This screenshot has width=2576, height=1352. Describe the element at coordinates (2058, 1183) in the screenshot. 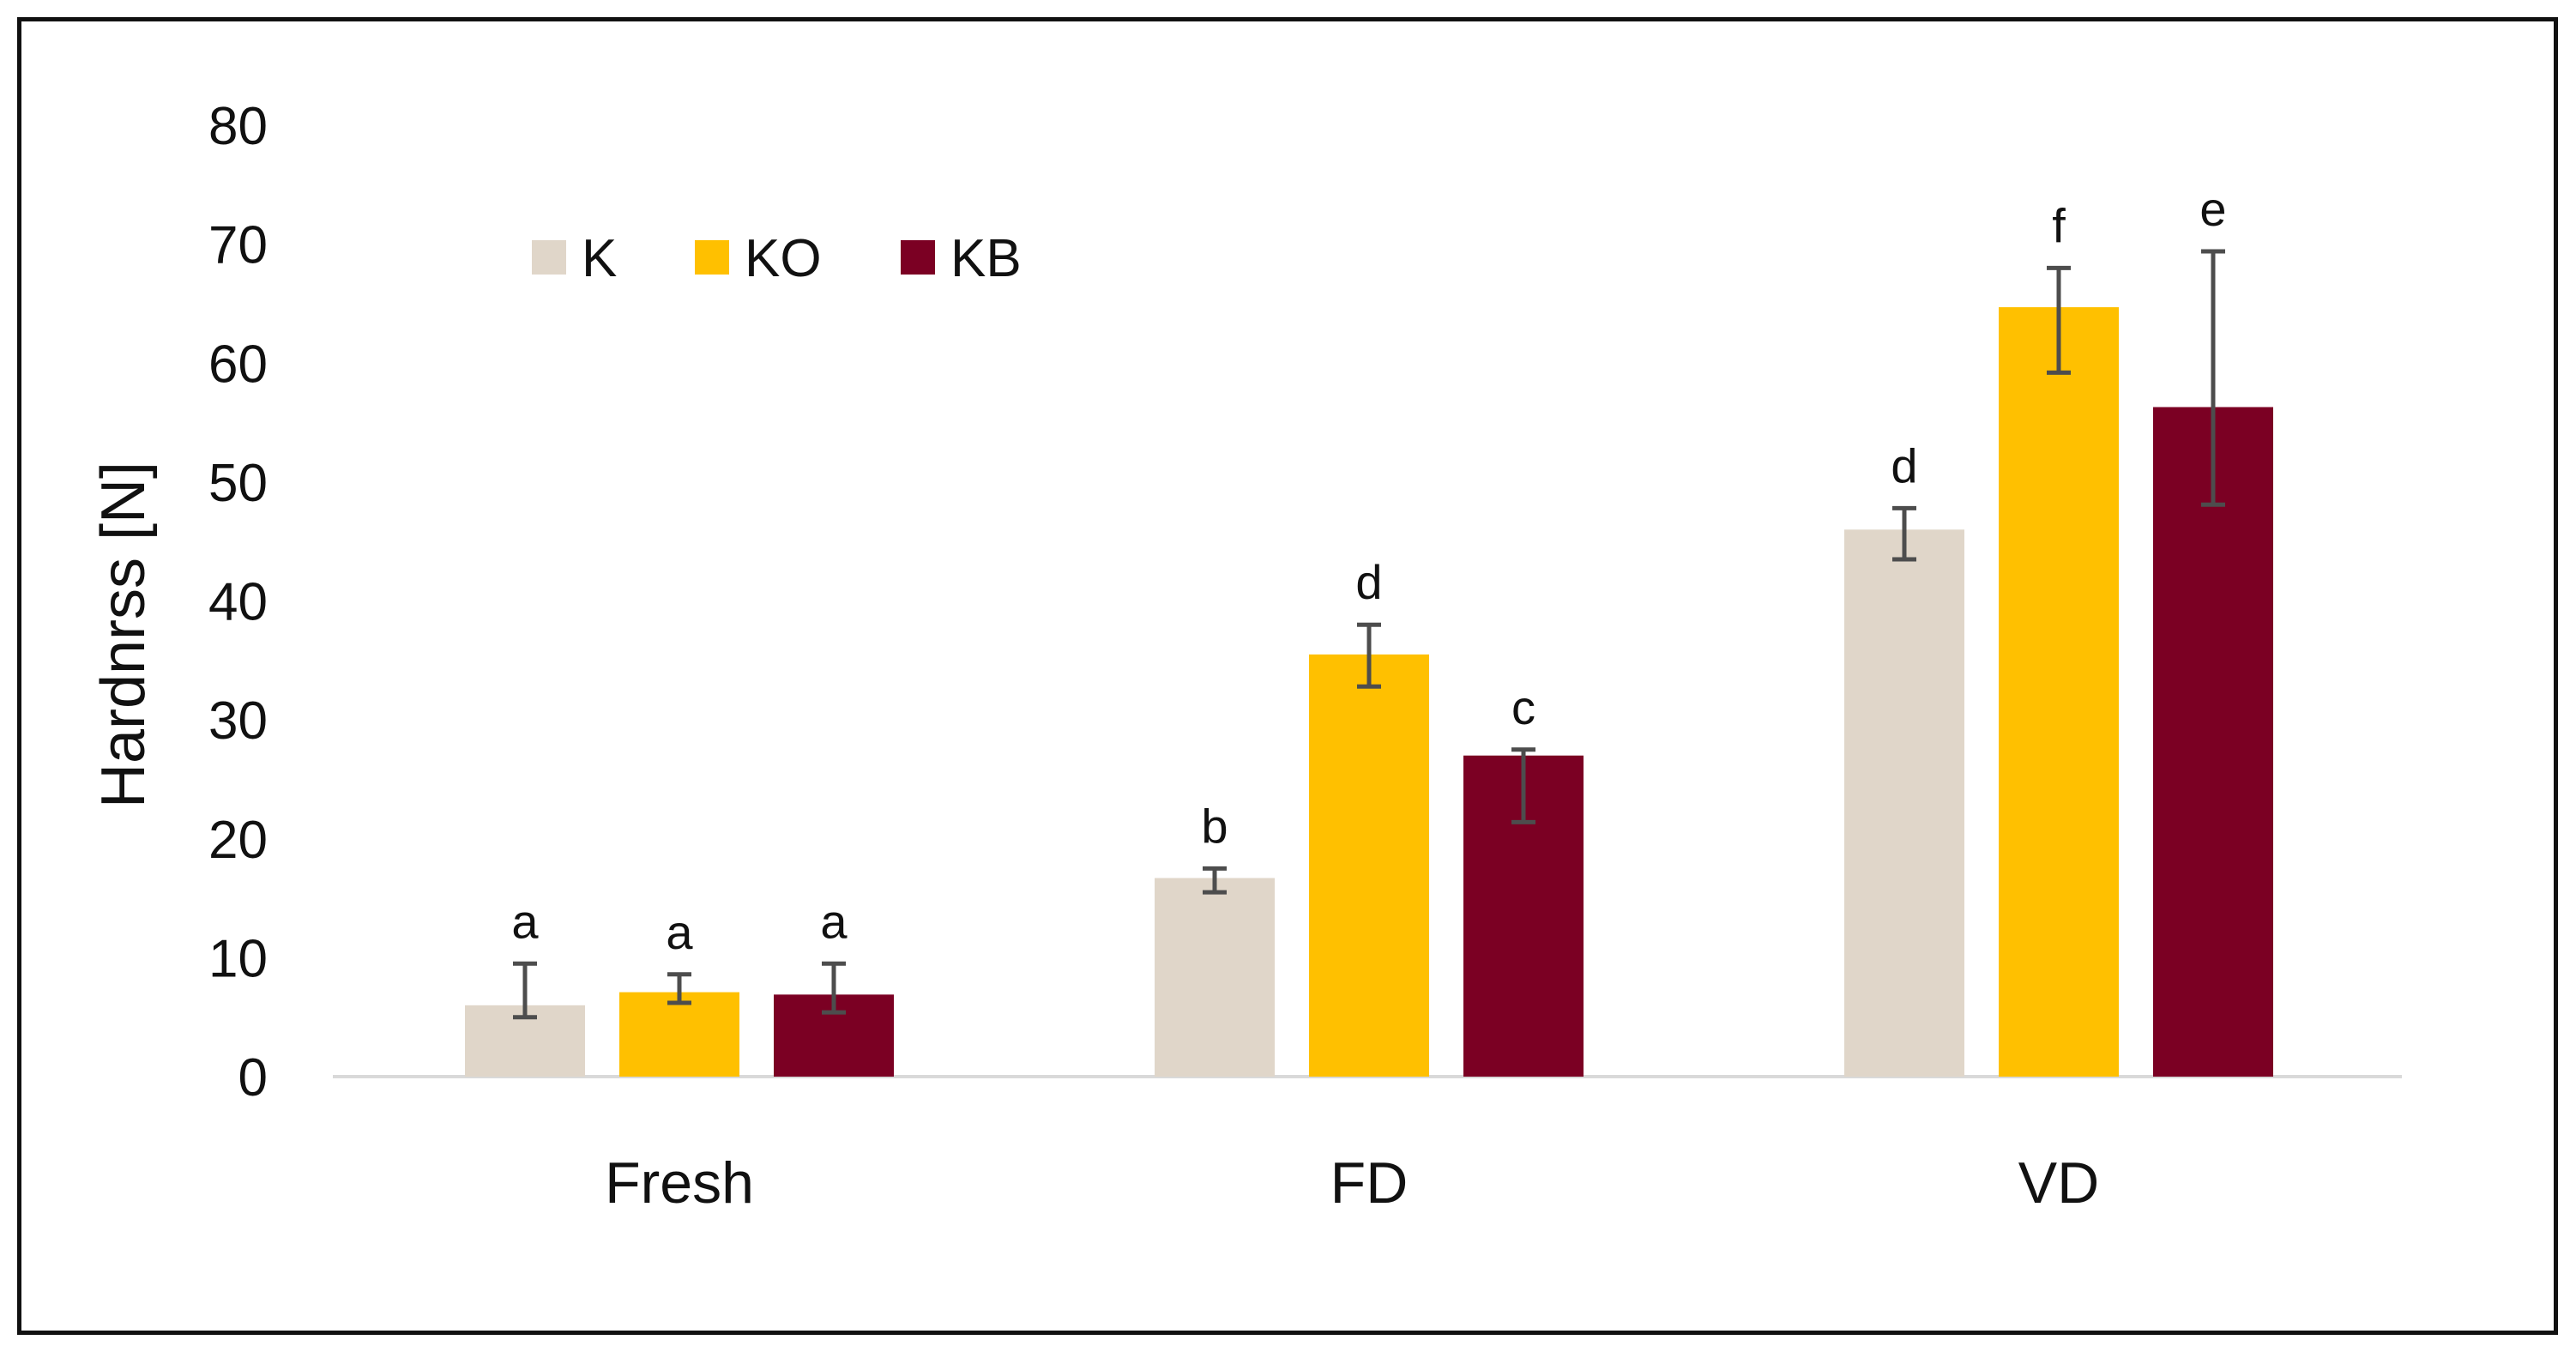

I see `x-category-label: VD` at that location.